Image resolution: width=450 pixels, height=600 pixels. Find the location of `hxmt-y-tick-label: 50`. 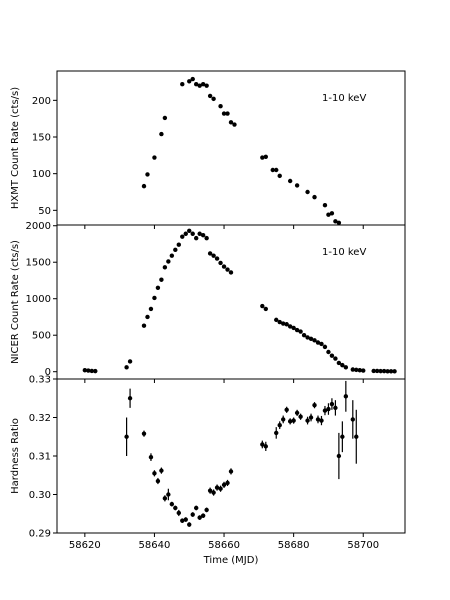

hxmt-y-tick-label: 50 is located at coordinates (44, 211).